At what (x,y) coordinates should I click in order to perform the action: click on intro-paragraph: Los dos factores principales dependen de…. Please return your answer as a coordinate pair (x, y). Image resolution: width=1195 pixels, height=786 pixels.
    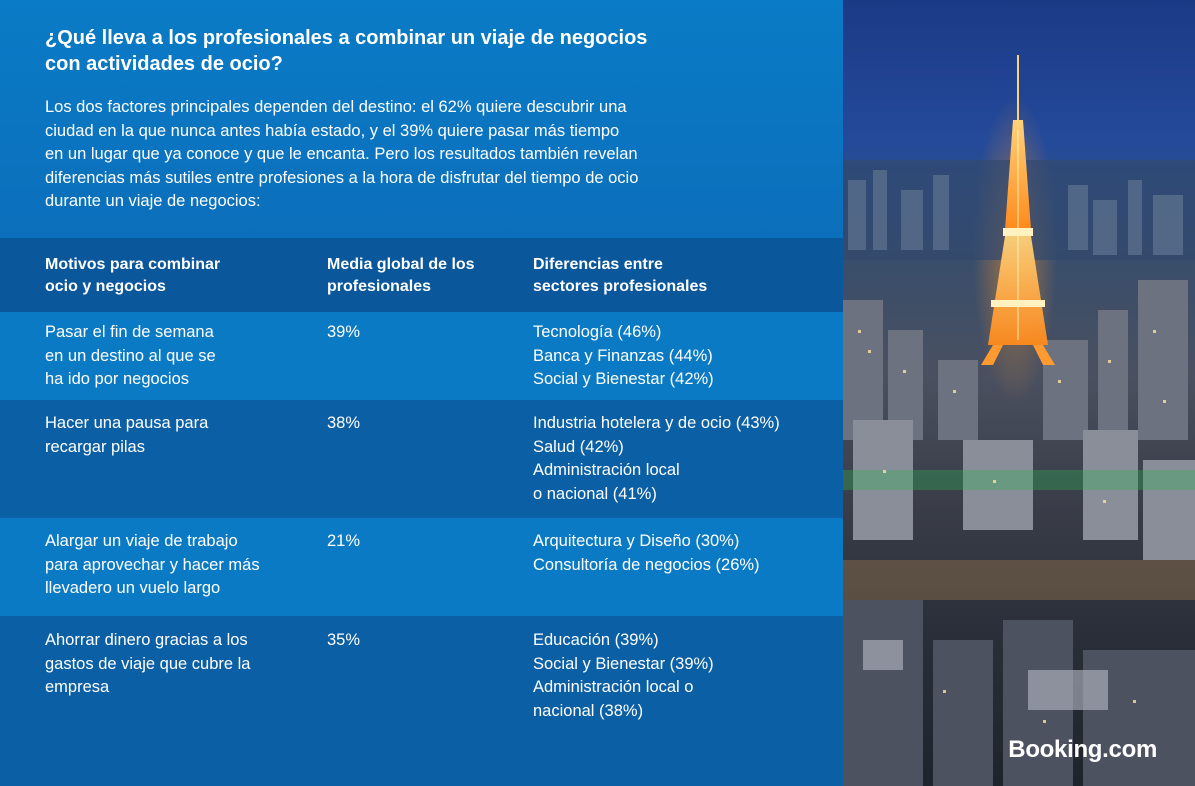
    Looking at the image, I should click on (342, 154).